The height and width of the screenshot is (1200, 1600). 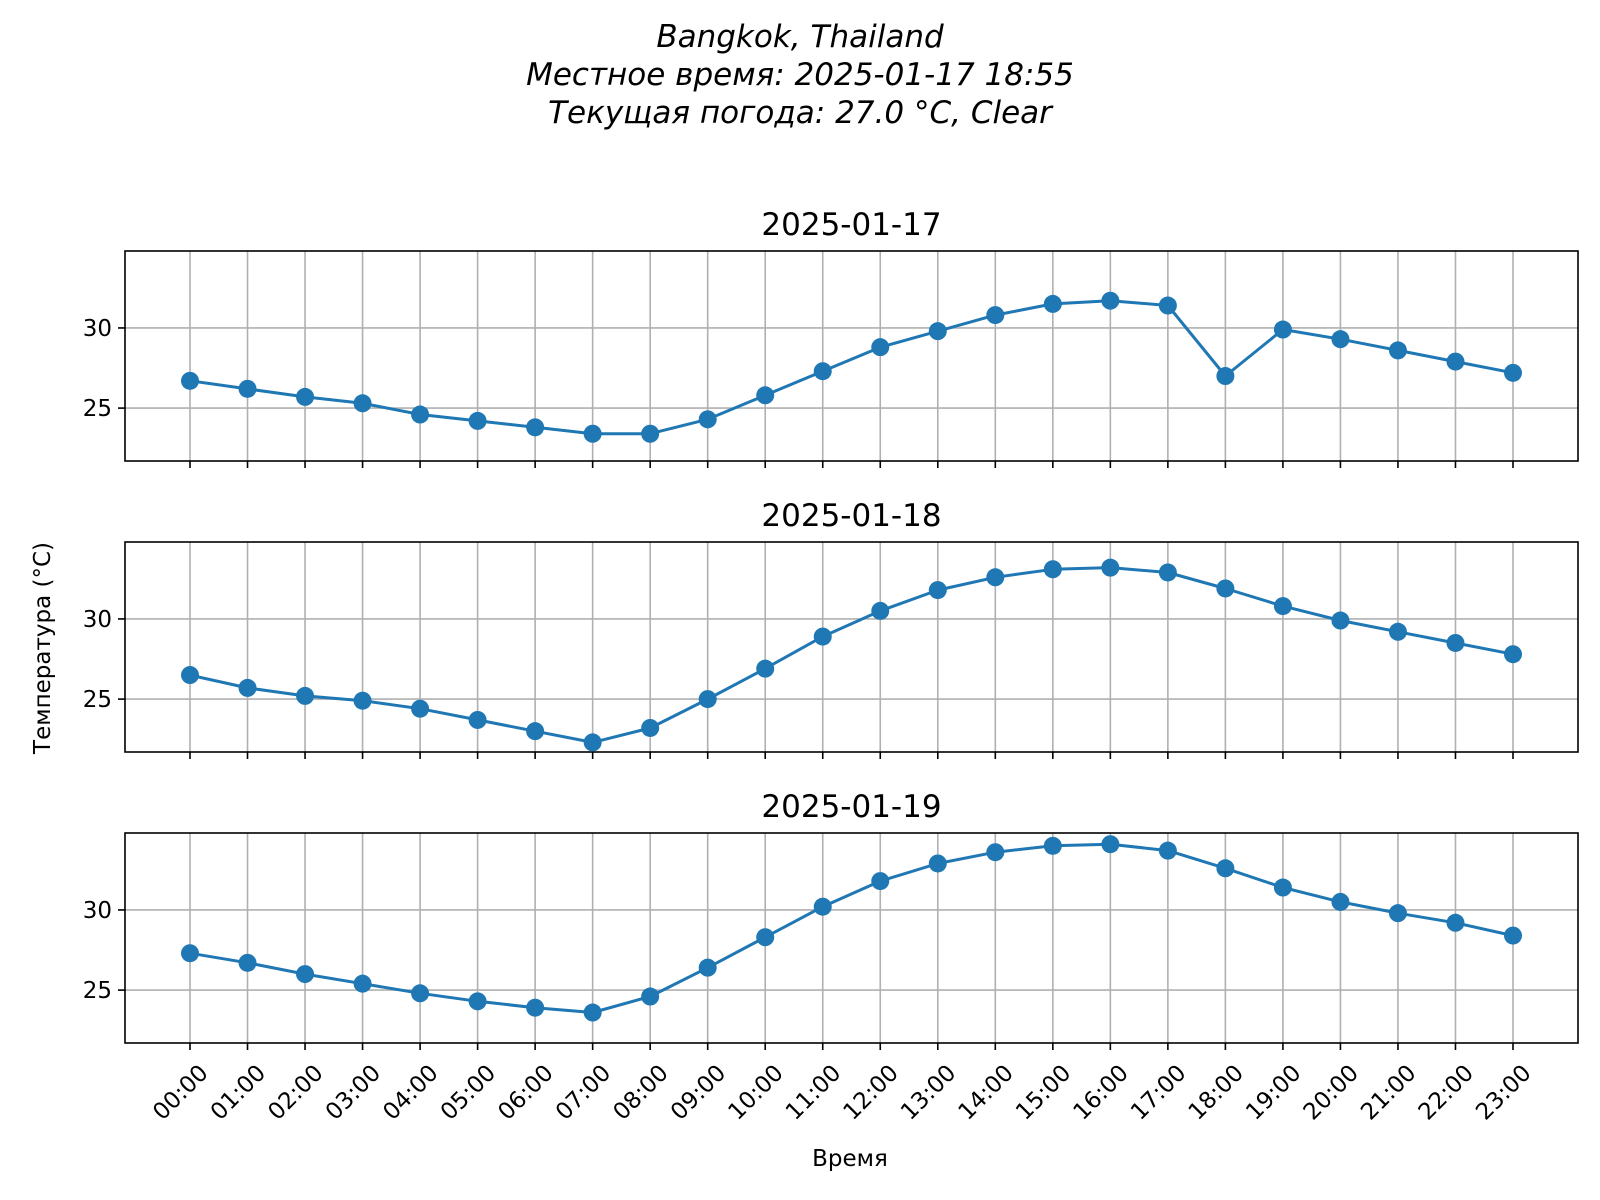 What do you see at coordinates (813, 1092) in the screenshot?
I see `x-tick-label: 11:00` at bounding box center [813, 1092].